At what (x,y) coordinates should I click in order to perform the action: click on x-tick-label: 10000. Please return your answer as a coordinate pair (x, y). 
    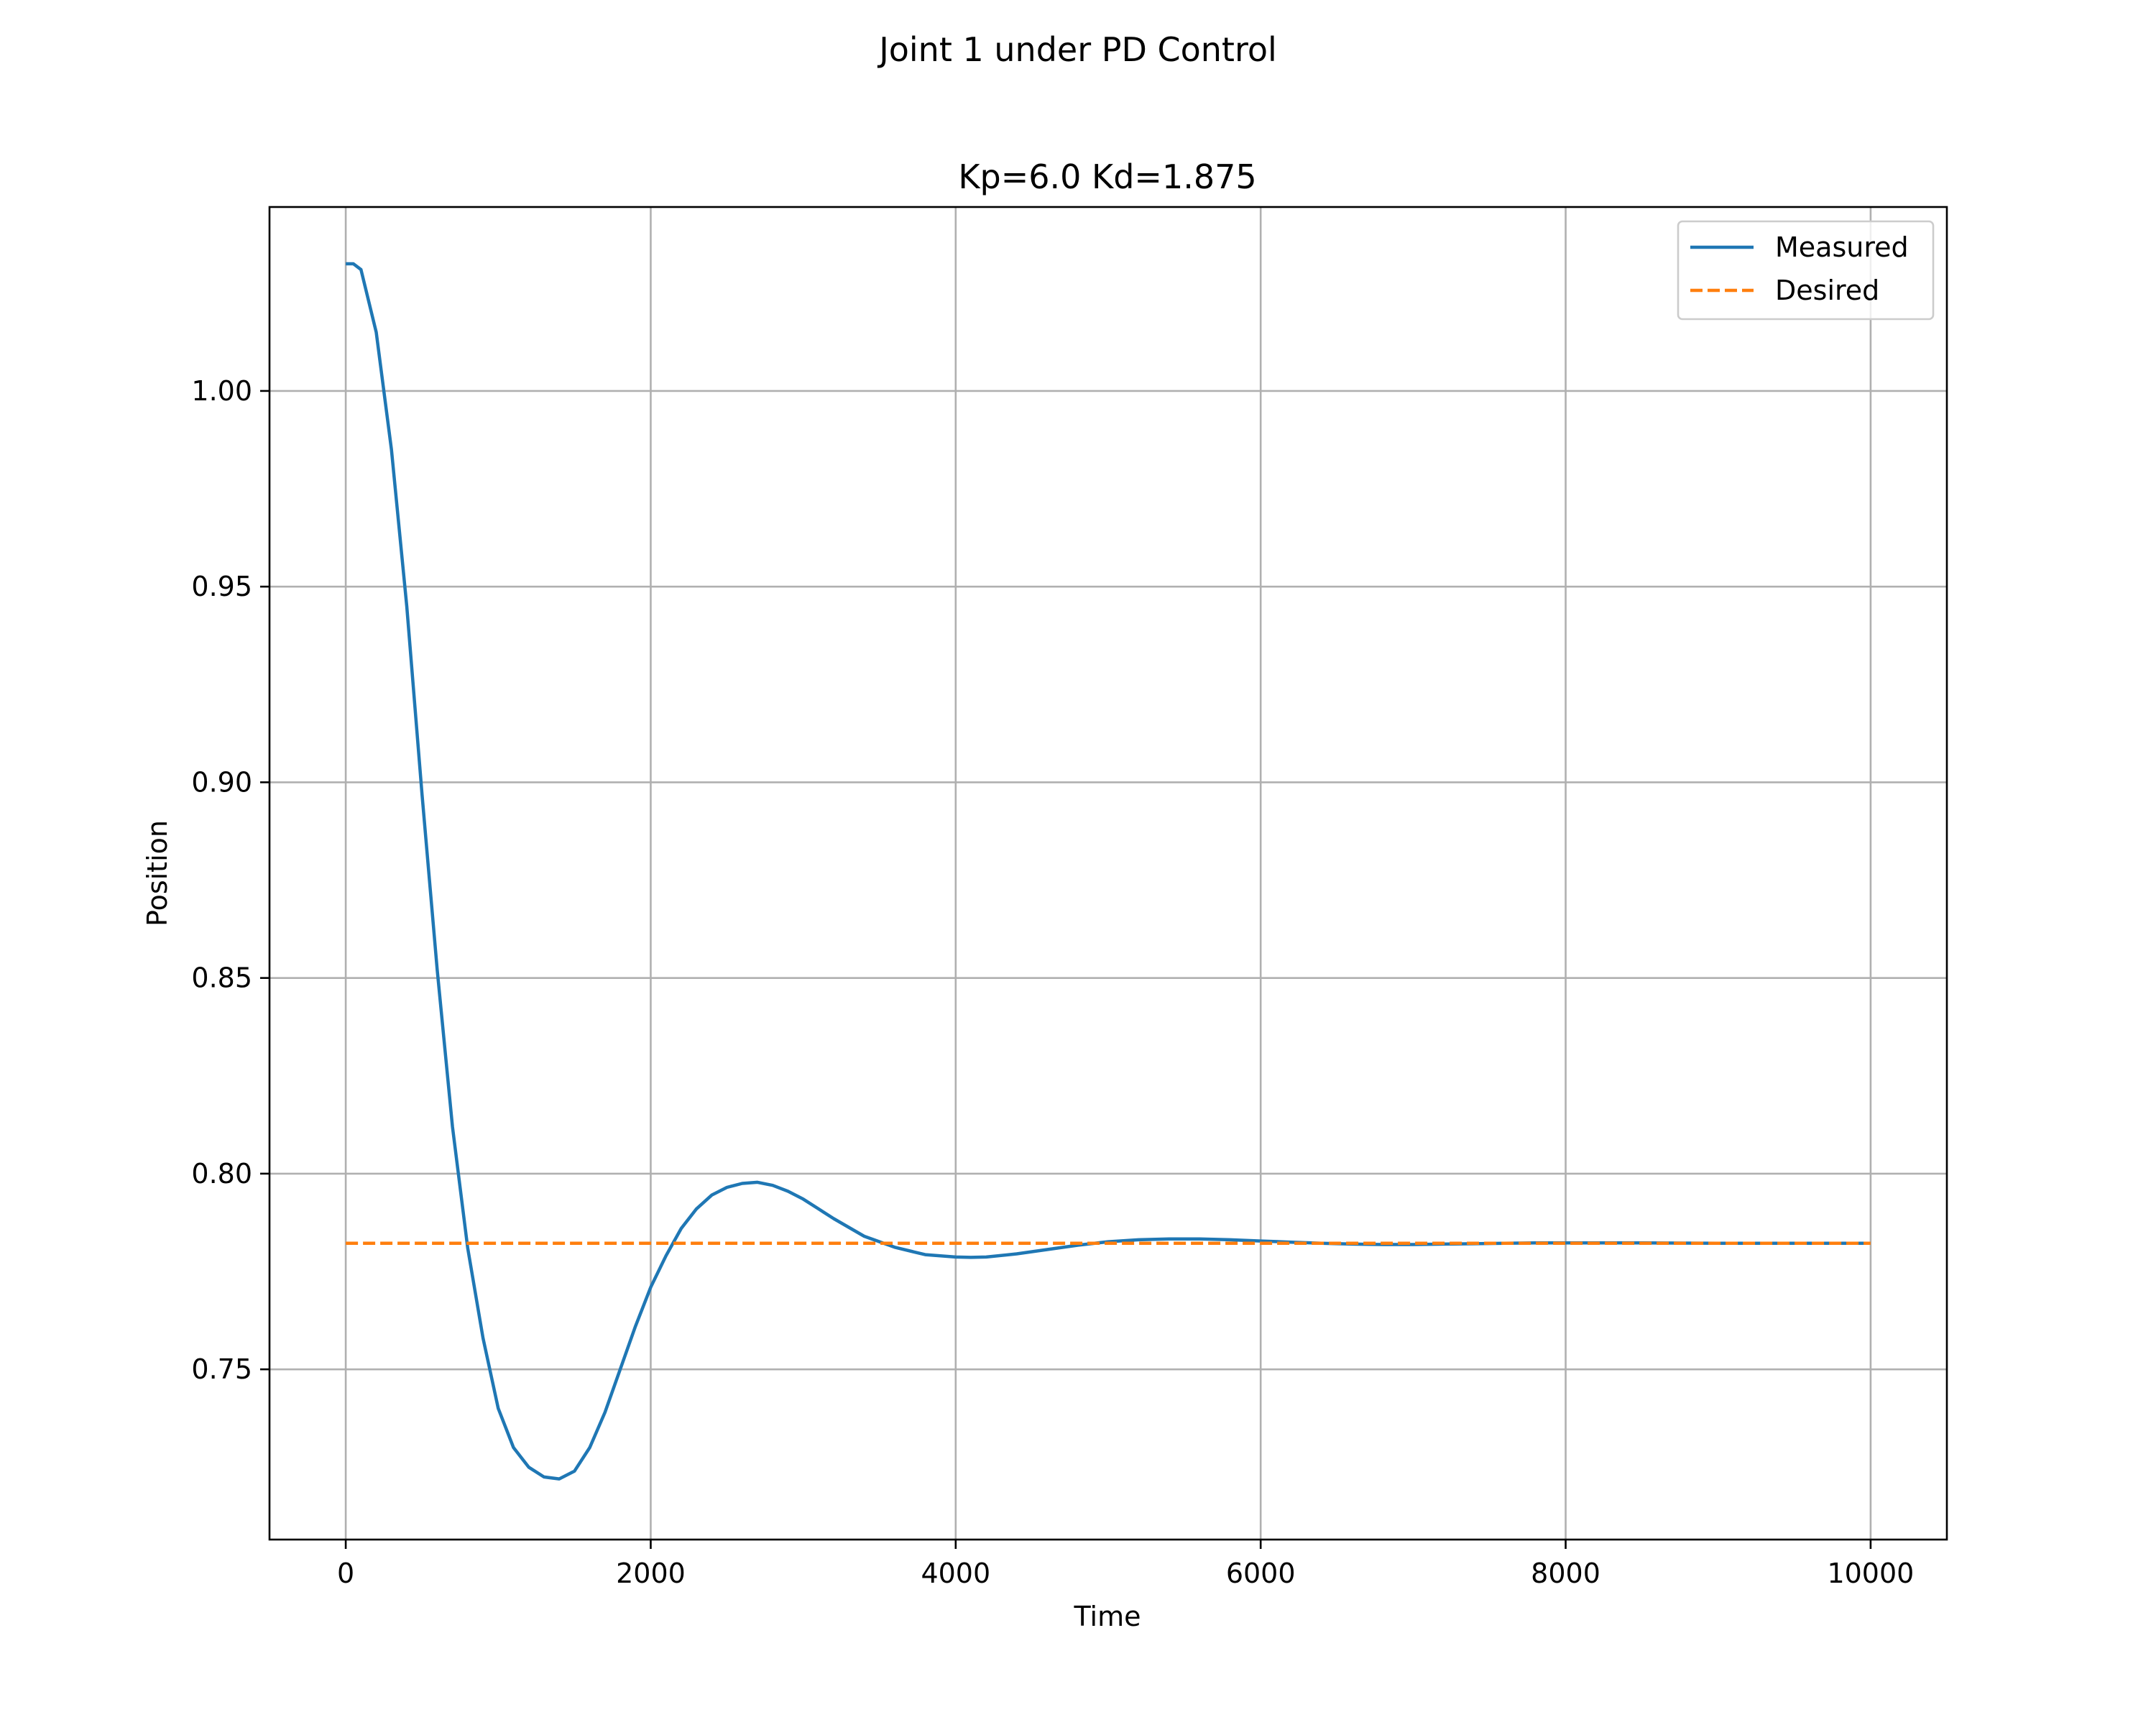
    Looking at the image, I should click on (1871, 1573).